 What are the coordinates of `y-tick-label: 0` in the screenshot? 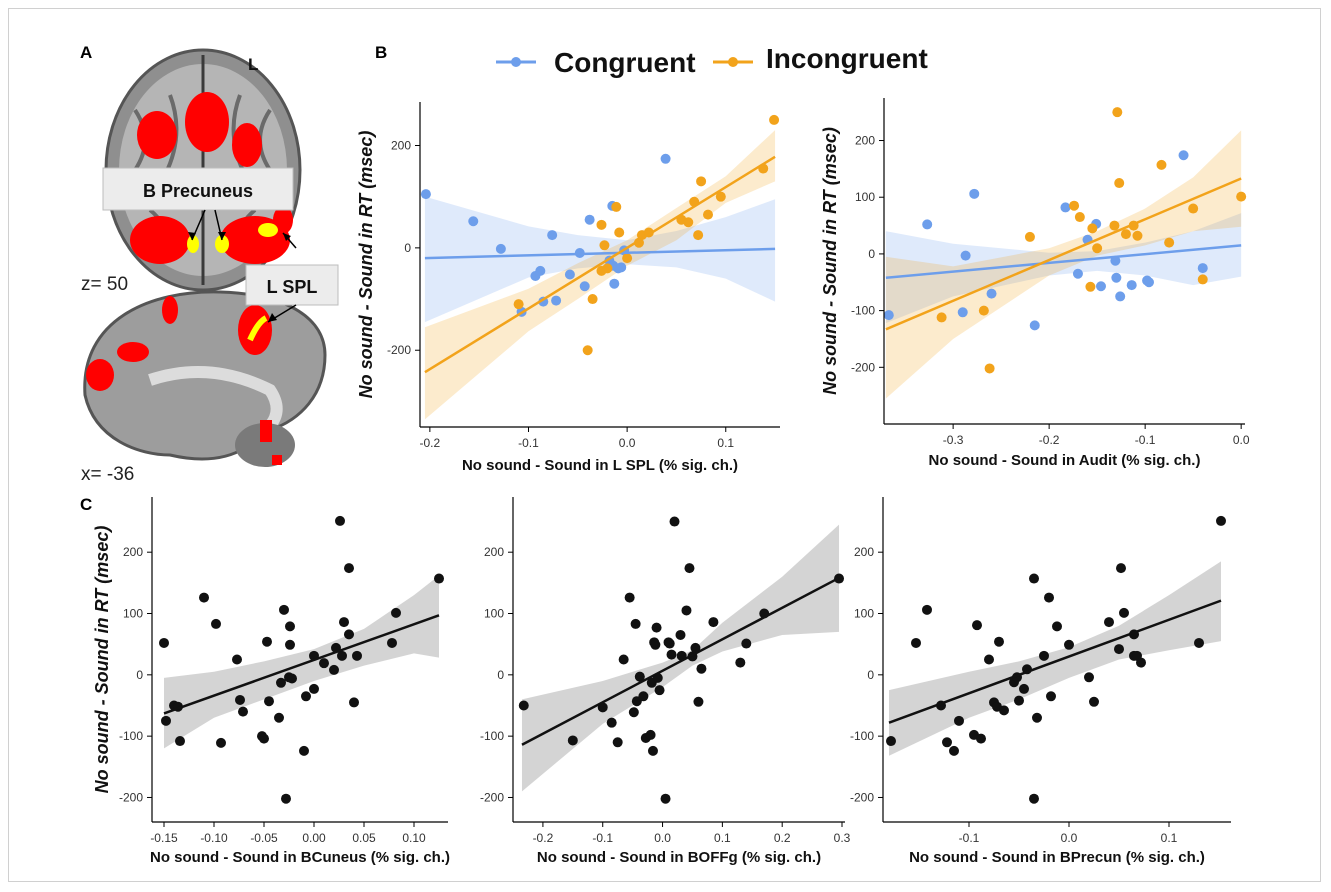 It's located at (871, 254).